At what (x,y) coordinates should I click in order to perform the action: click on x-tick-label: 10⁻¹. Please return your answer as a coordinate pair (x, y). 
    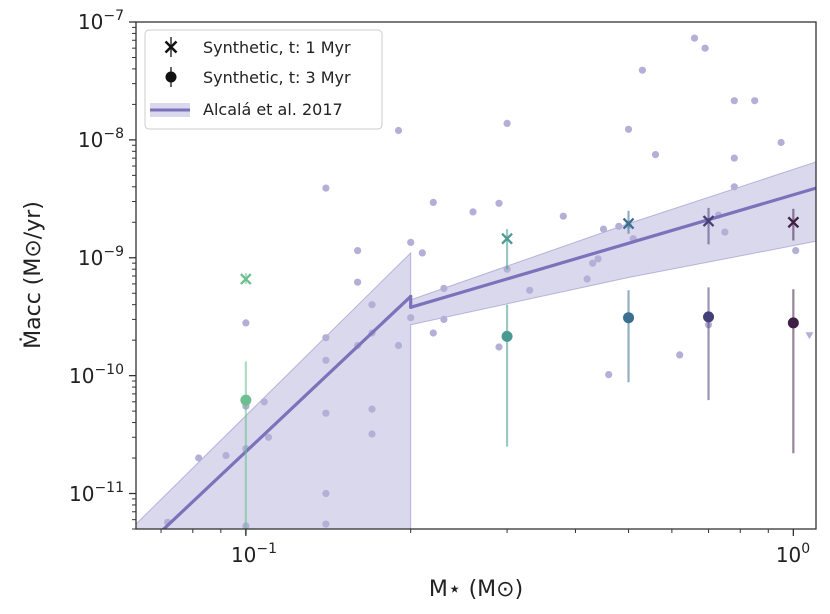
    Looking at the image, I should click on (254, 554).